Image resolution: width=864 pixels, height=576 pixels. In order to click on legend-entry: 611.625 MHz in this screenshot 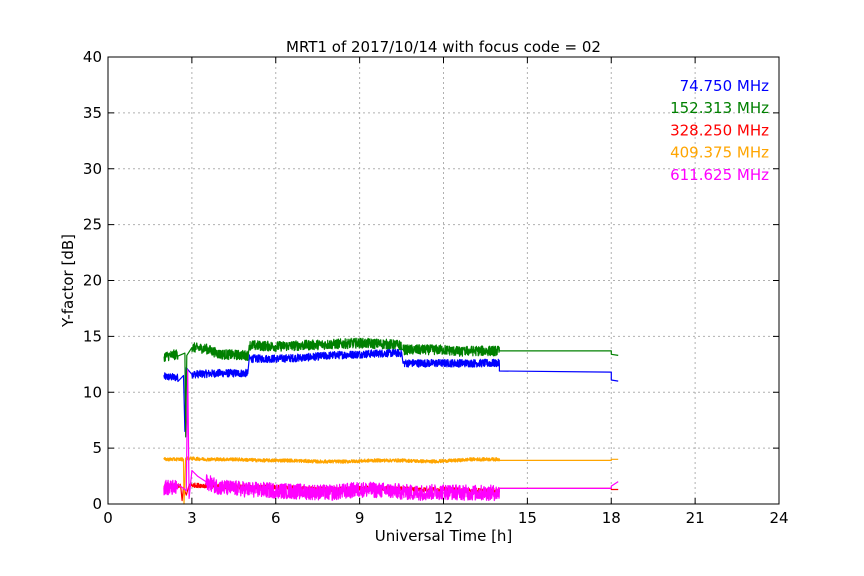, I will do `click(719, 175)`.